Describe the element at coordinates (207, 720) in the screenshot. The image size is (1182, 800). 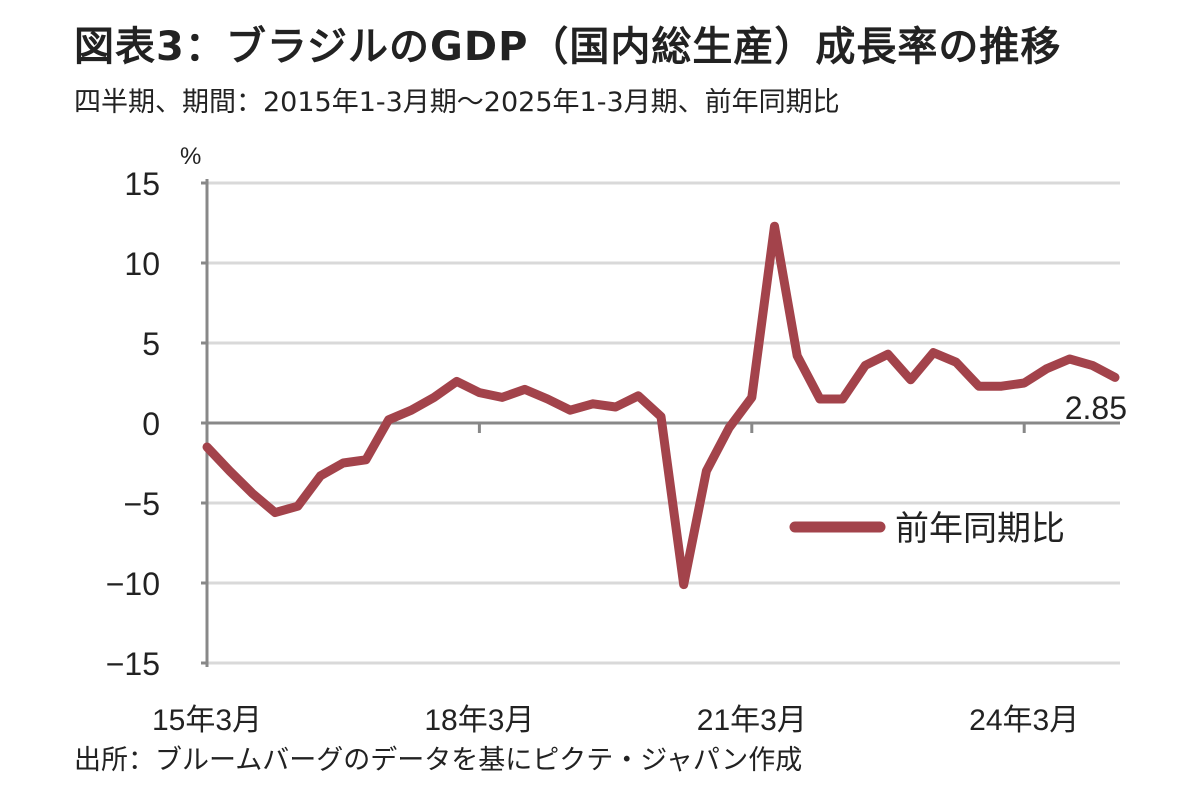
I see `x-tick-label: 15年3月` at that location.